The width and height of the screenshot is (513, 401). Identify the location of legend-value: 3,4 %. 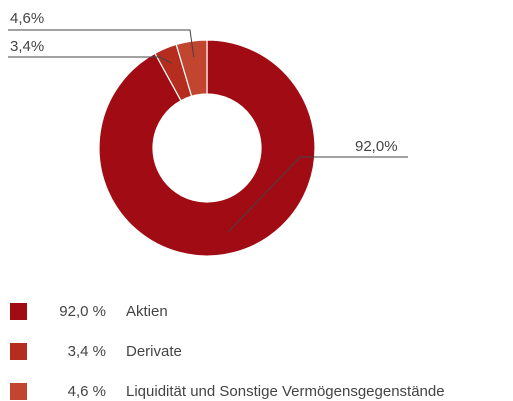
(87, 351).